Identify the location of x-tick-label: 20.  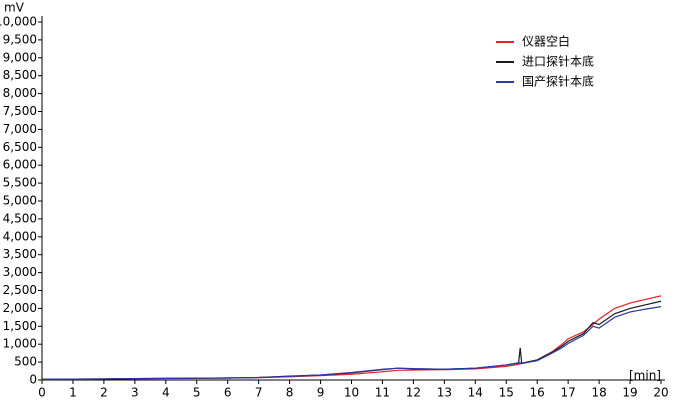
(660, 393).